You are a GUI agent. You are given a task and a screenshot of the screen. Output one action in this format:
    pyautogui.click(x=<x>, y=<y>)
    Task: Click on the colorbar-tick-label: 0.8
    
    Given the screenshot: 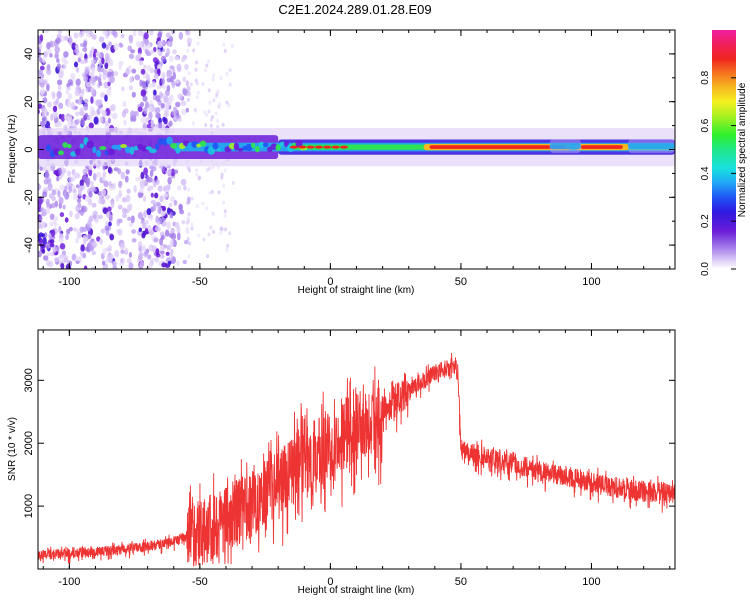 What is the action you would take?
    pyautogui.click(x=705, y=77)
    